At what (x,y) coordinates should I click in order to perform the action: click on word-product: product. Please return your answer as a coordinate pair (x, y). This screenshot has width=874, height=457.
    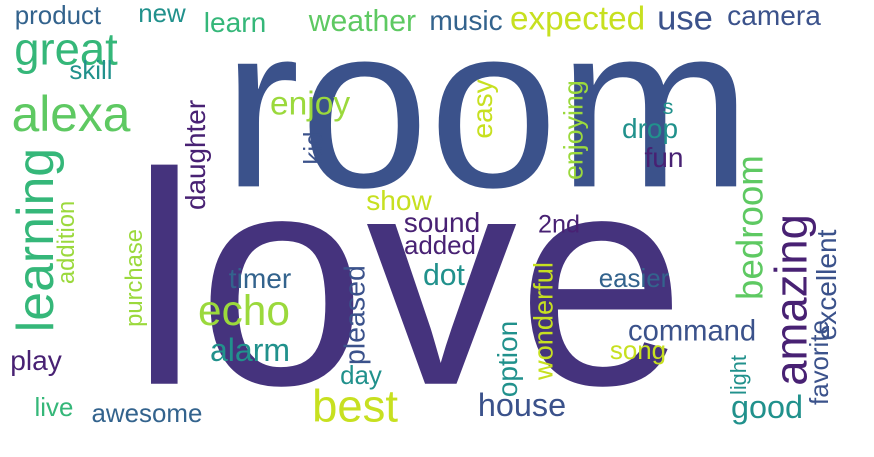
    Looking at the image, I should click on (58, 16).